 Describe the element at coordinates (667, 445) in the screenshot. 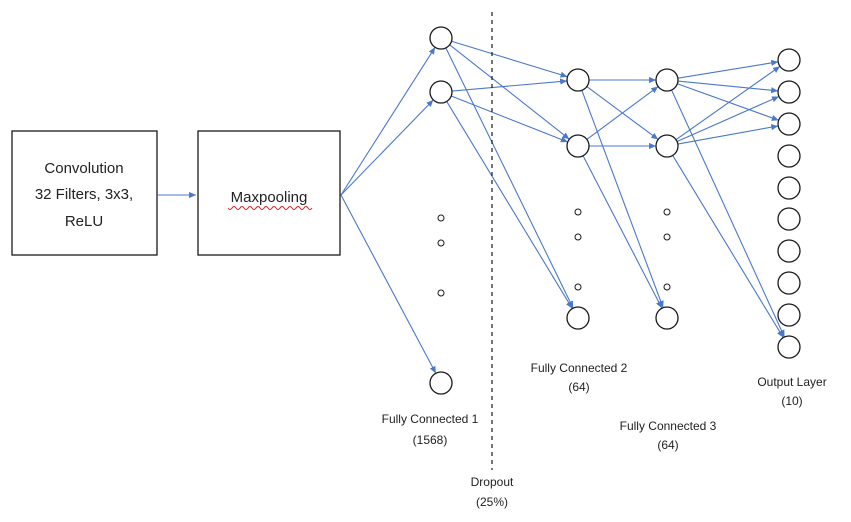

I see `fc3-label-size: (64)` at that location.